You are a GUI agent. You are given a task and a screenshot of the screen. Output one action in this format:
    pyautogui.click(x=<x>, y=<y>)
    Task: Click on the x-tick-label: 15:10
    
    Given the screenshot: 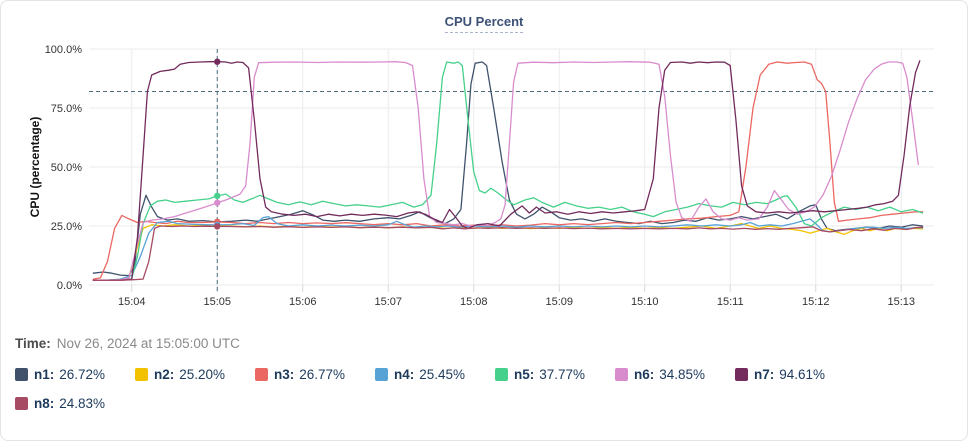 What is the action you would take?
    pyautogui.click(x=645, y=302)
    